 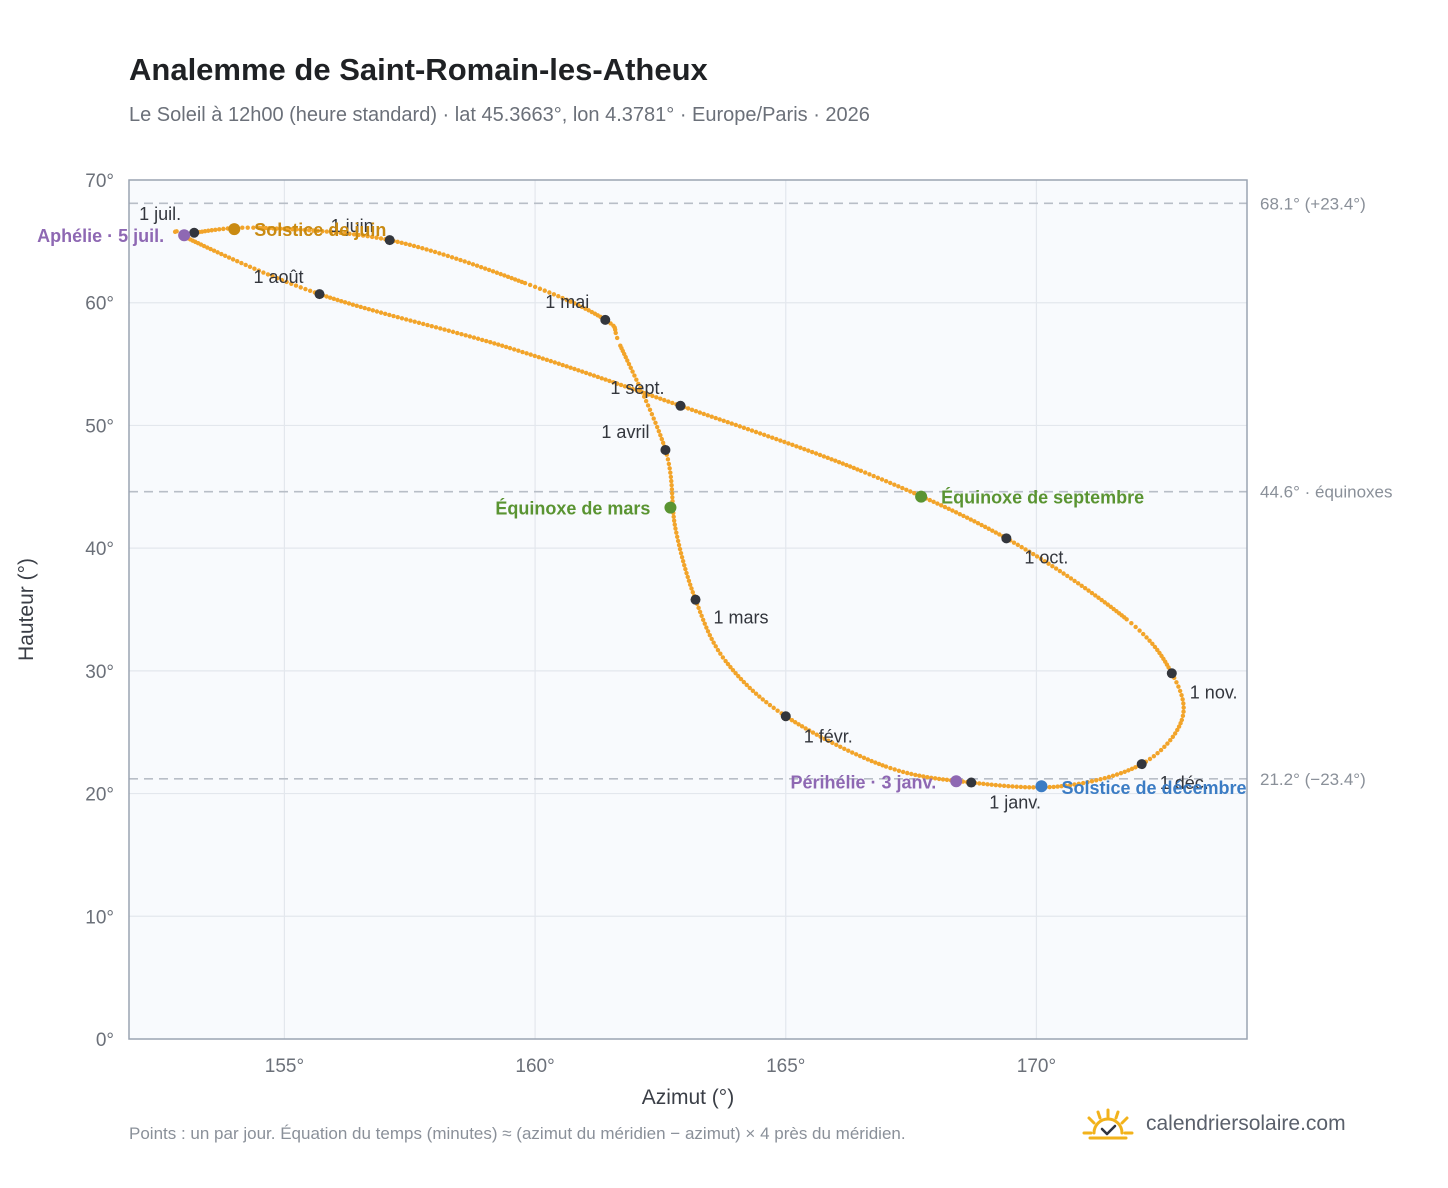 I want to click on brand-logo: calendriersolaire.com, so click(x=1214, y=1124).